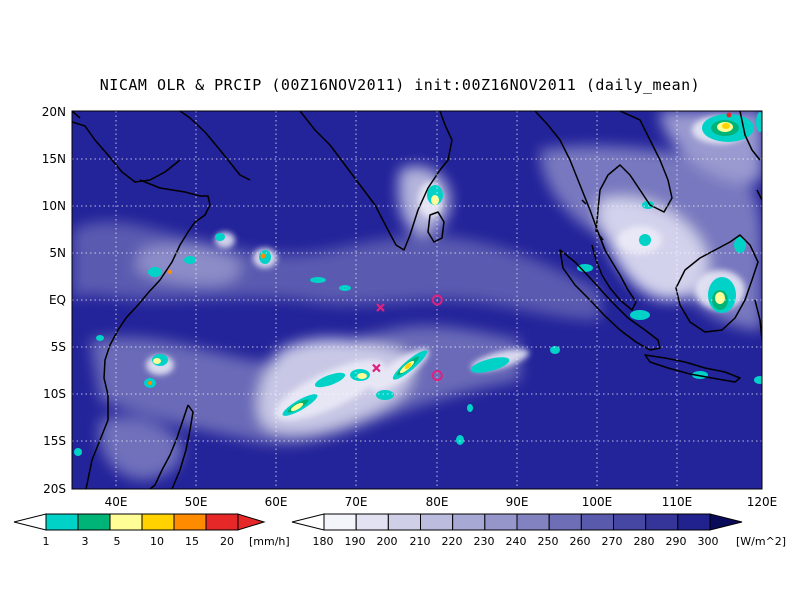 The width and height of the screenshot is (800, 600). I want to click on lon-label: 50E, so click(196, 502).